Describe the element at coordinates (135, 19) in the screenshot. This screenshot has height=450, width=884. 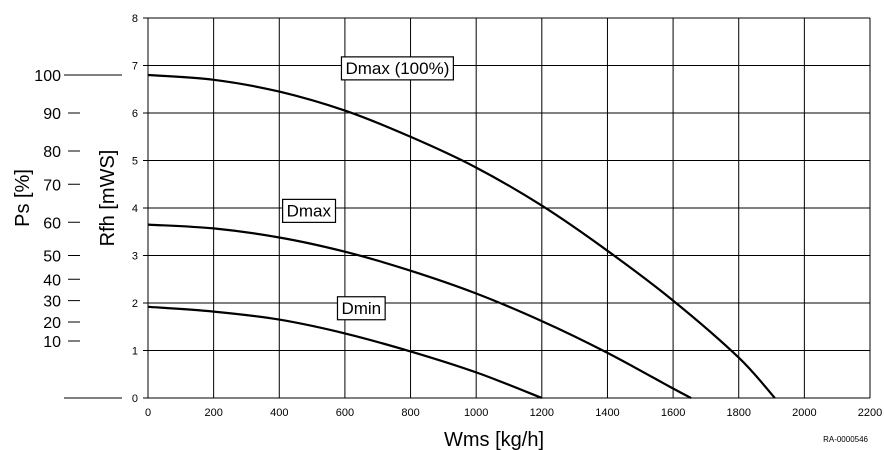
I see `y-tick-label: 8` at that location.